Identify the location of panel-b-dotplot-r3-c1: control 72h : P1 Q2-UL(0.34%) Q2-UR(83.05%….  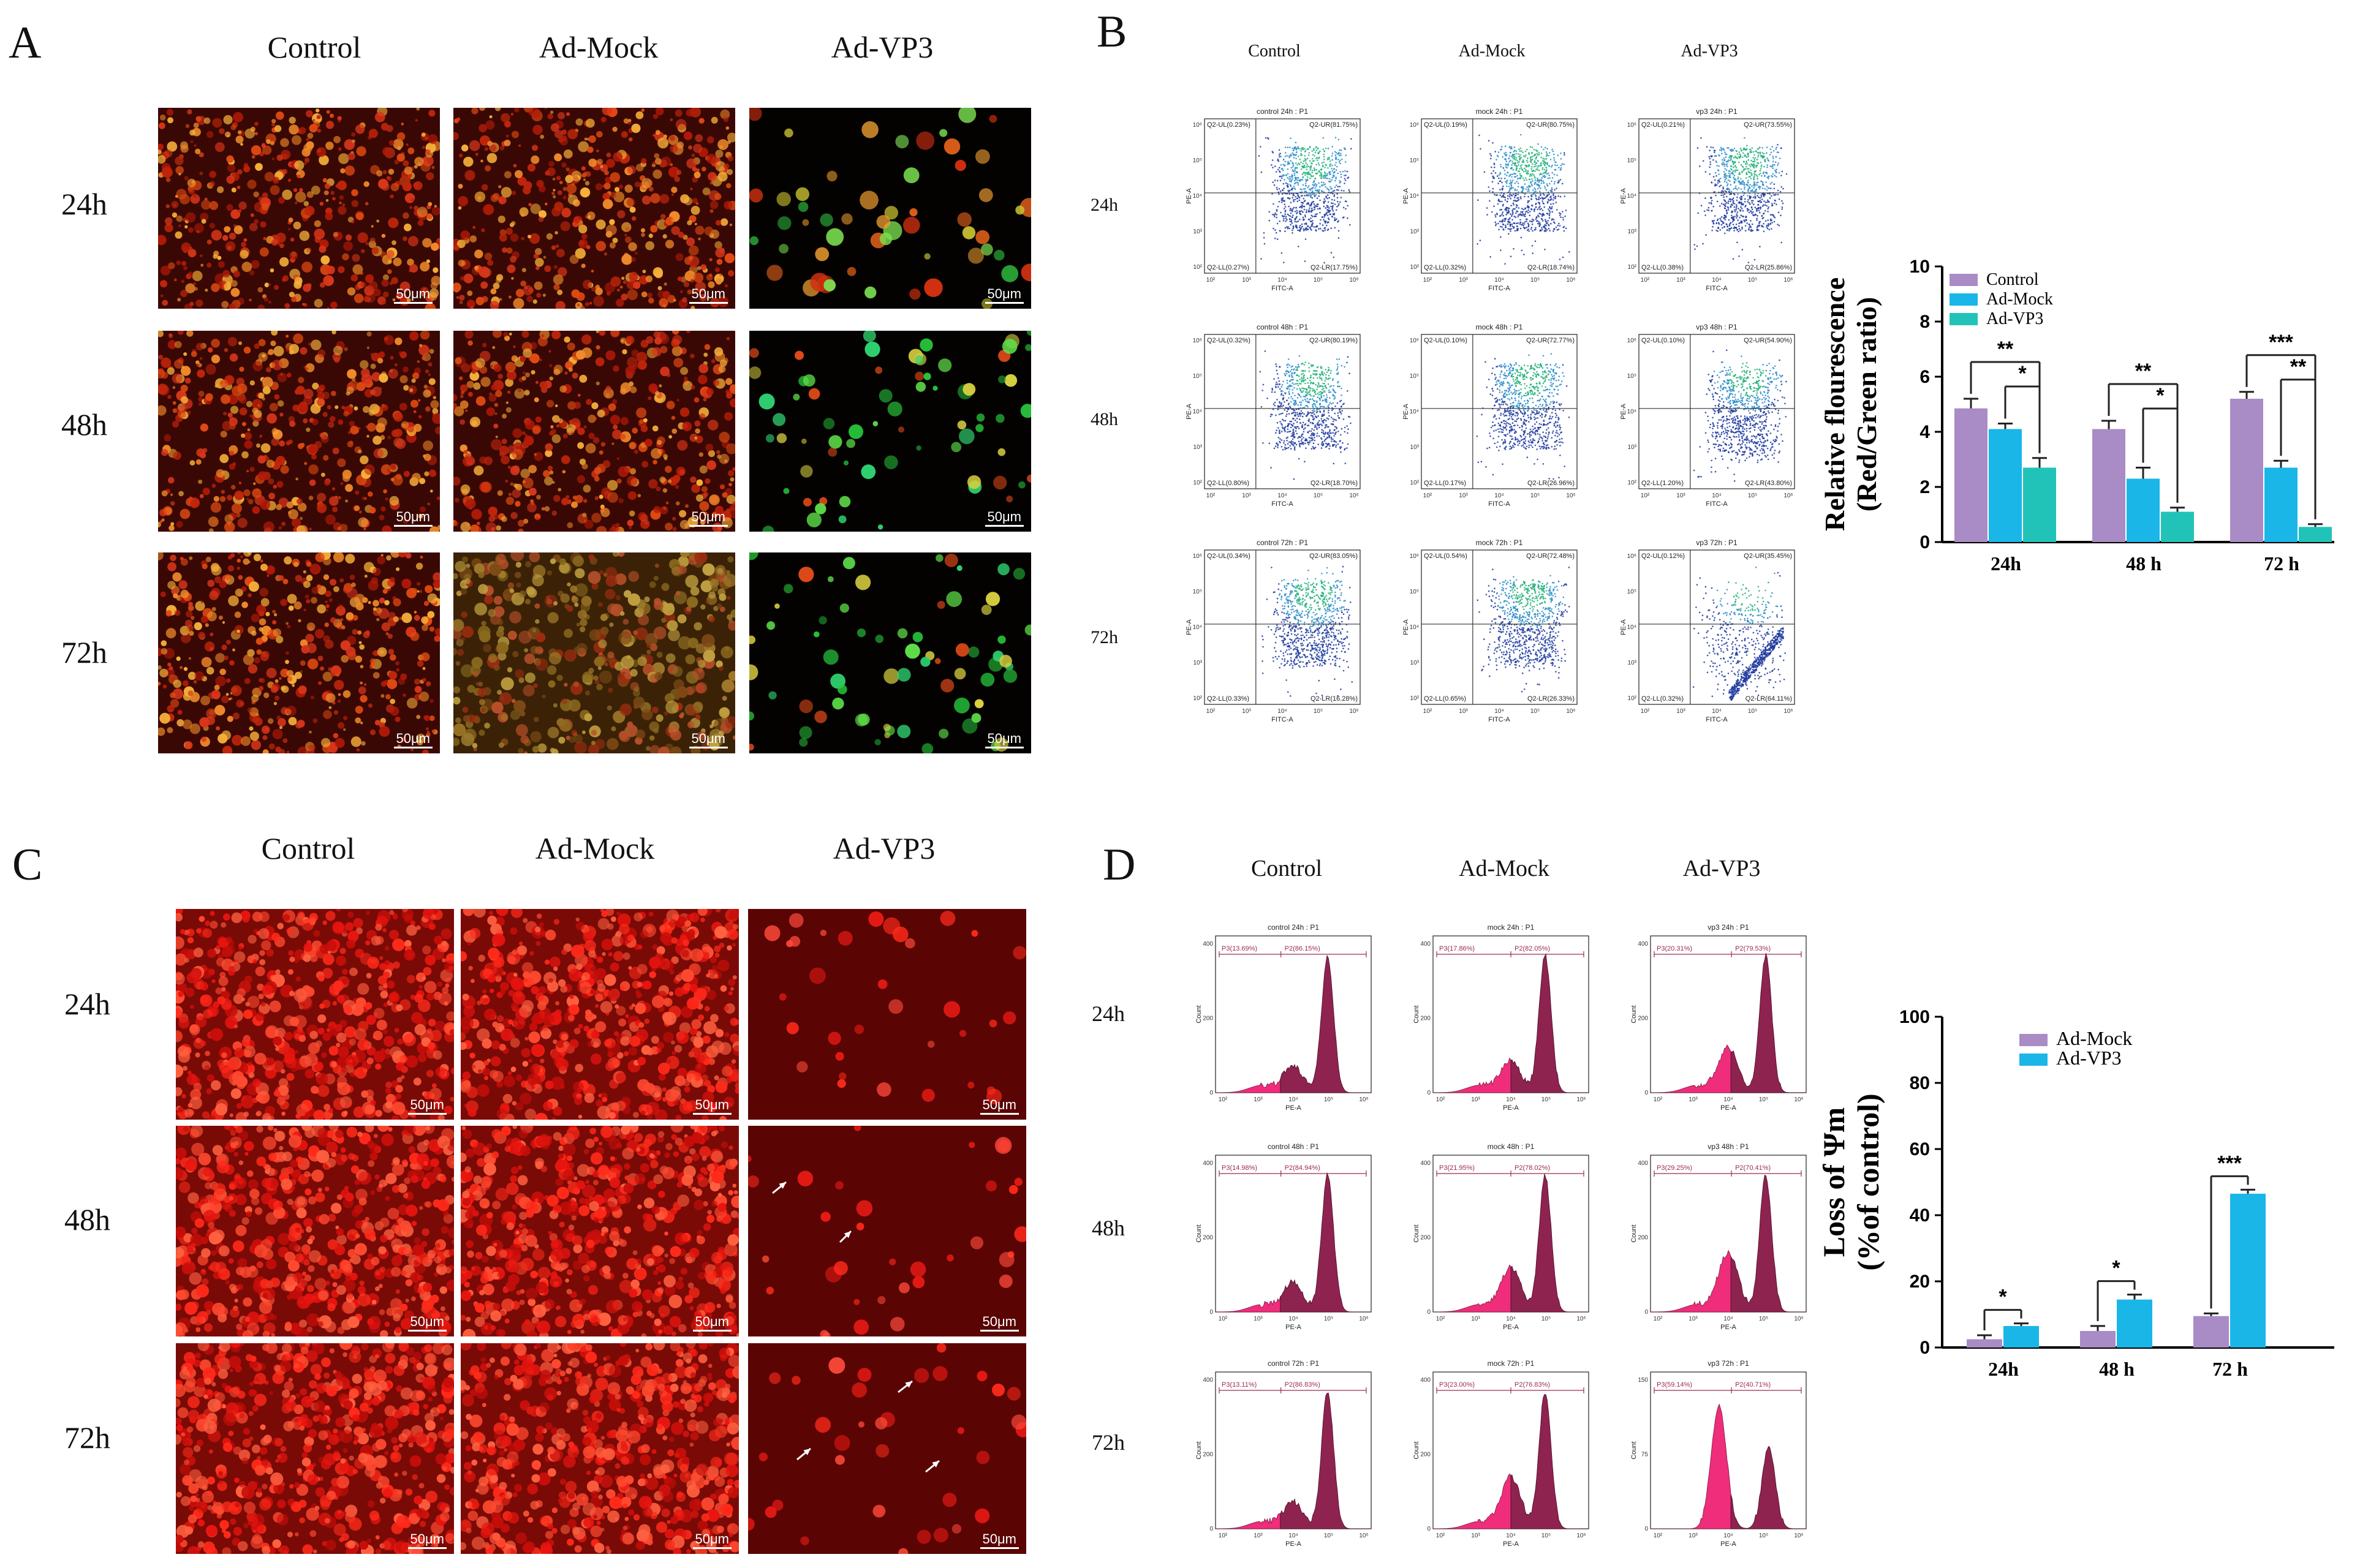
(1276, 630).